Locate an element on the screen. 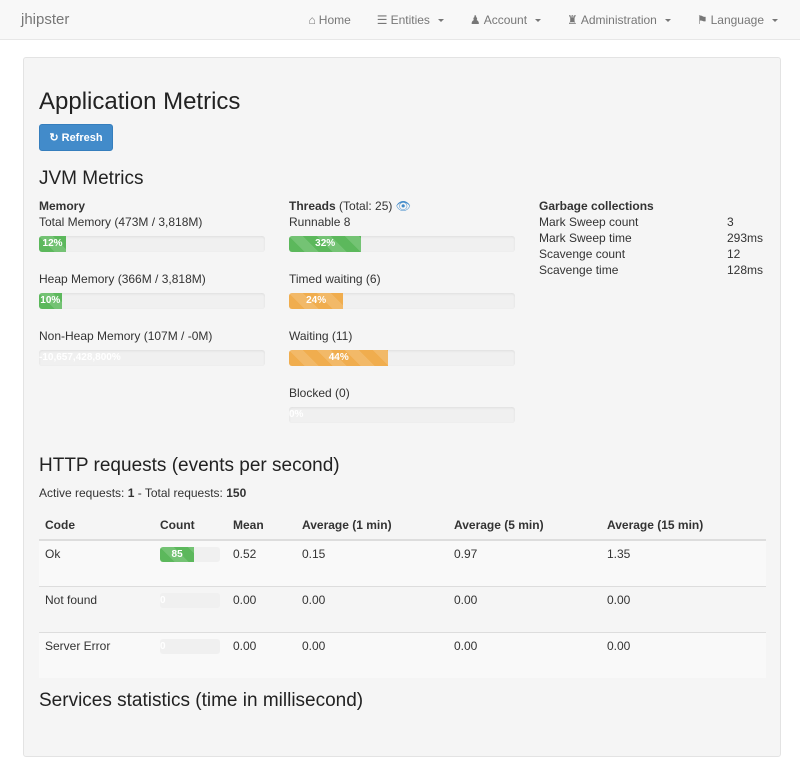  metric-label: Waiting (11) is located at coordinates (321, 336).